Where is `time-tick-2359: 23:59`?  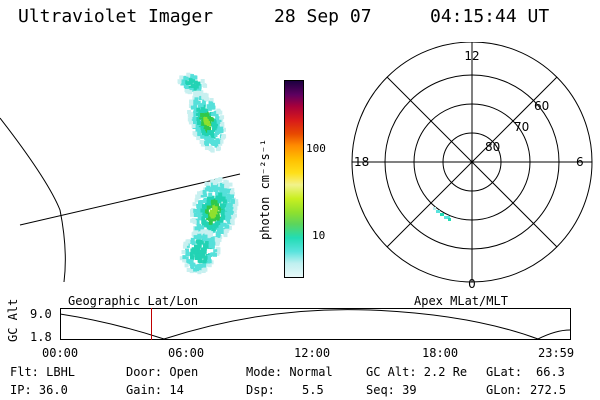
time-tick-2359: 23:59 is located at coordinates (556, 353).